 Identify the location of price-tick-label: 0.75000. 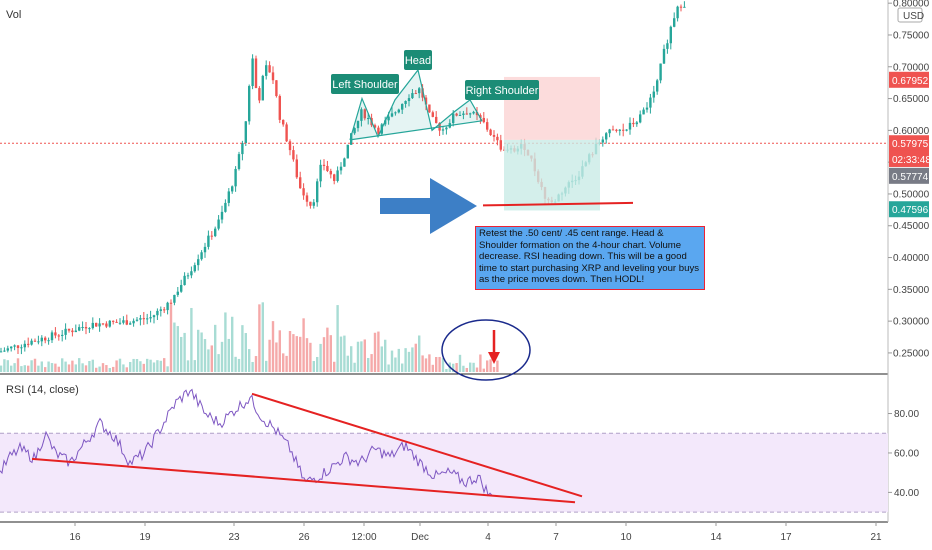
(911, 35).